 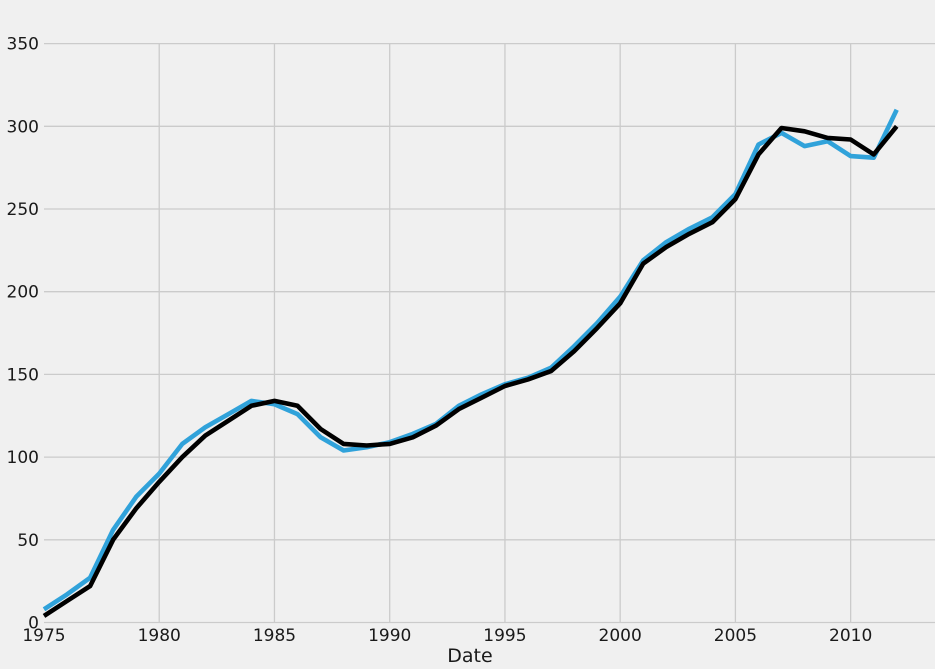 What do you see at coordinates (620, 636) in the screenshot?
I see `x-tick-label-2000: 2000` at bounding box center [620, 636].